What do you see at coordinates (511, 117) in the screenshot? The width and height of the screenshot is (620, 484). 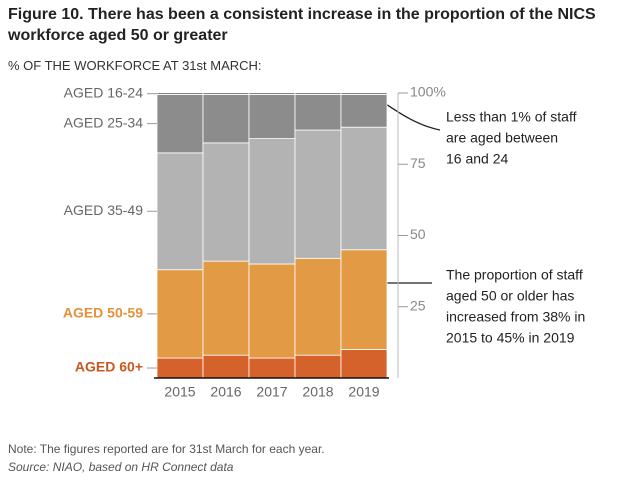 I see `annotation: Less than 1% of staff` at bounding box center [511, 117].